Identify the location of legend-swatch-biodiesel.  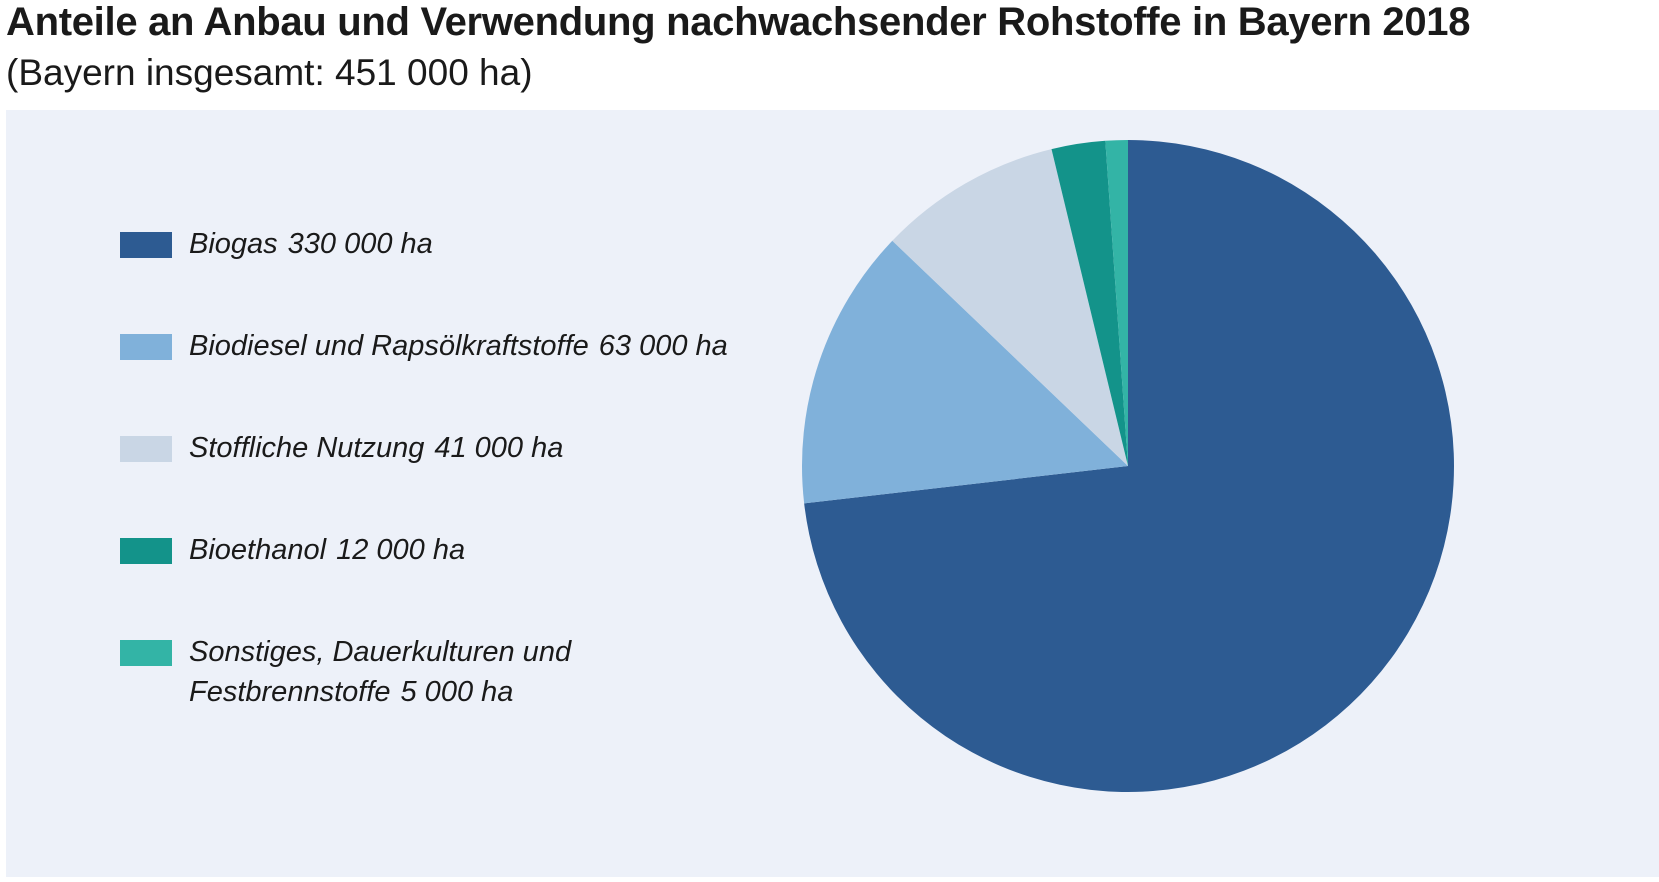
(146, 347).